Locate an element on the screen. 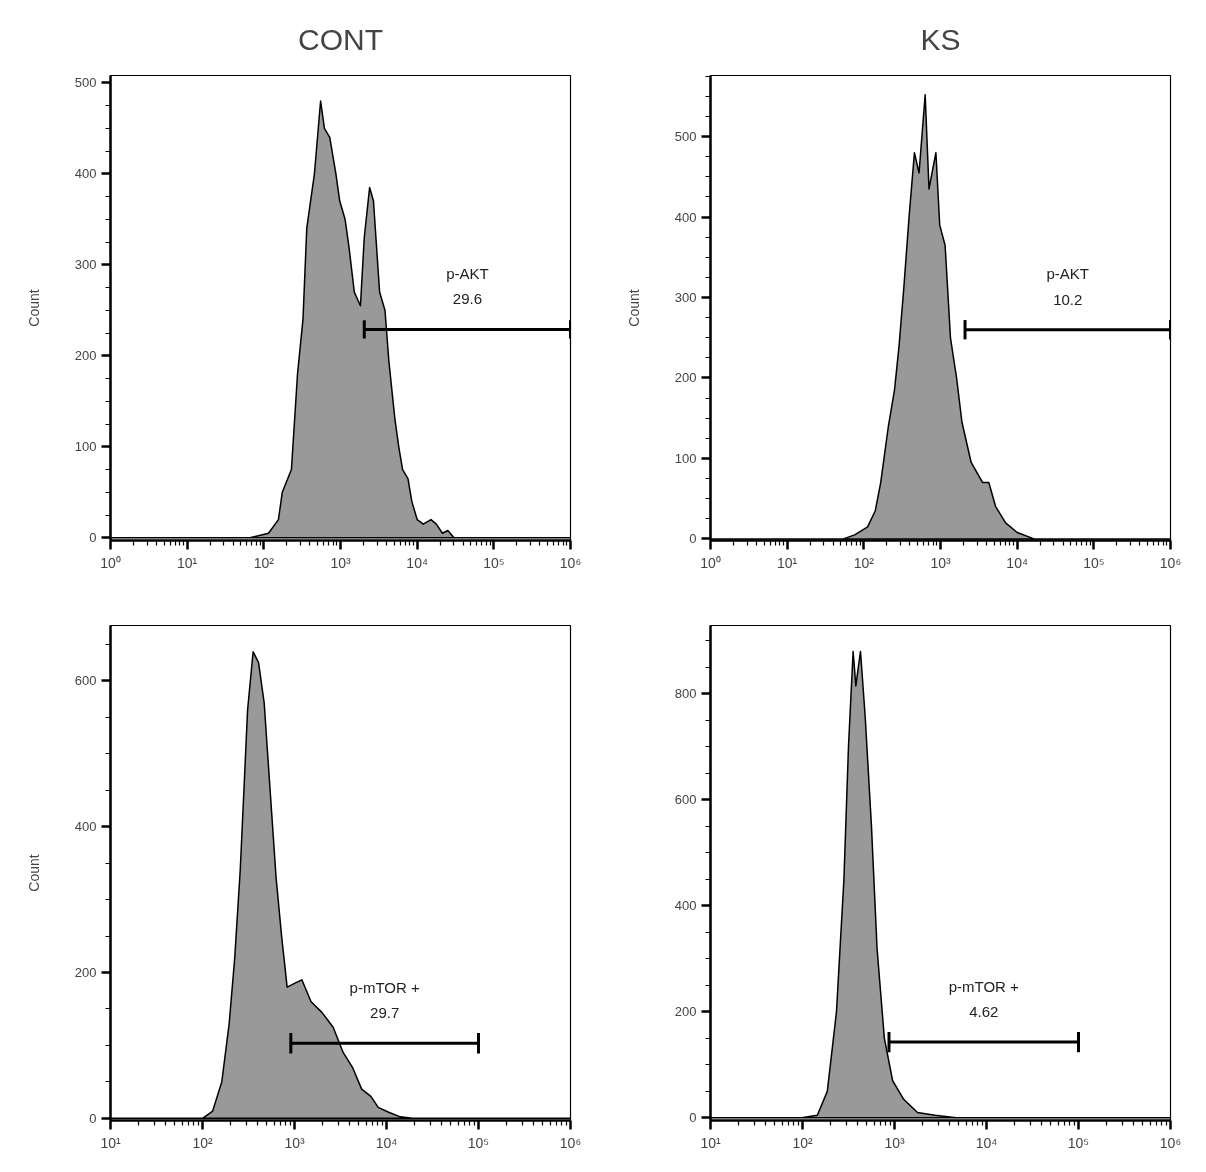  chart-title: KS is located at coordinates (940, 39).